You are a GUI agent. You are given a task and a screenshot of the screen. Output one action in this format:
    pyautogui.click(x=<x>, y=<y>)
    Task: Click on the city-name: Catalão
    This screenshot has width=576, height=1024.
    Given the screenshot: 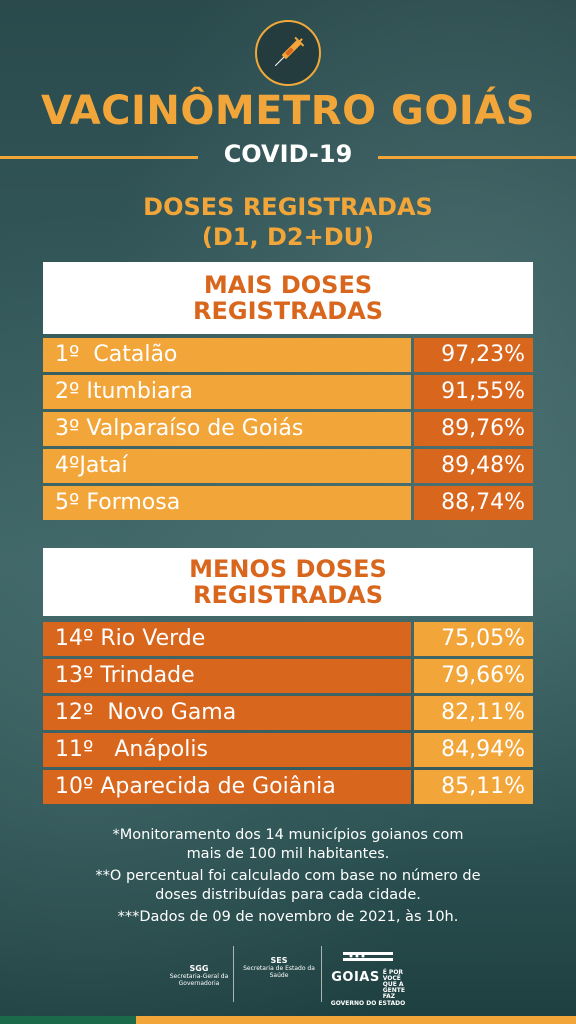 What is the action you would take?
    pyautogui.click(x=135, y=354)
    